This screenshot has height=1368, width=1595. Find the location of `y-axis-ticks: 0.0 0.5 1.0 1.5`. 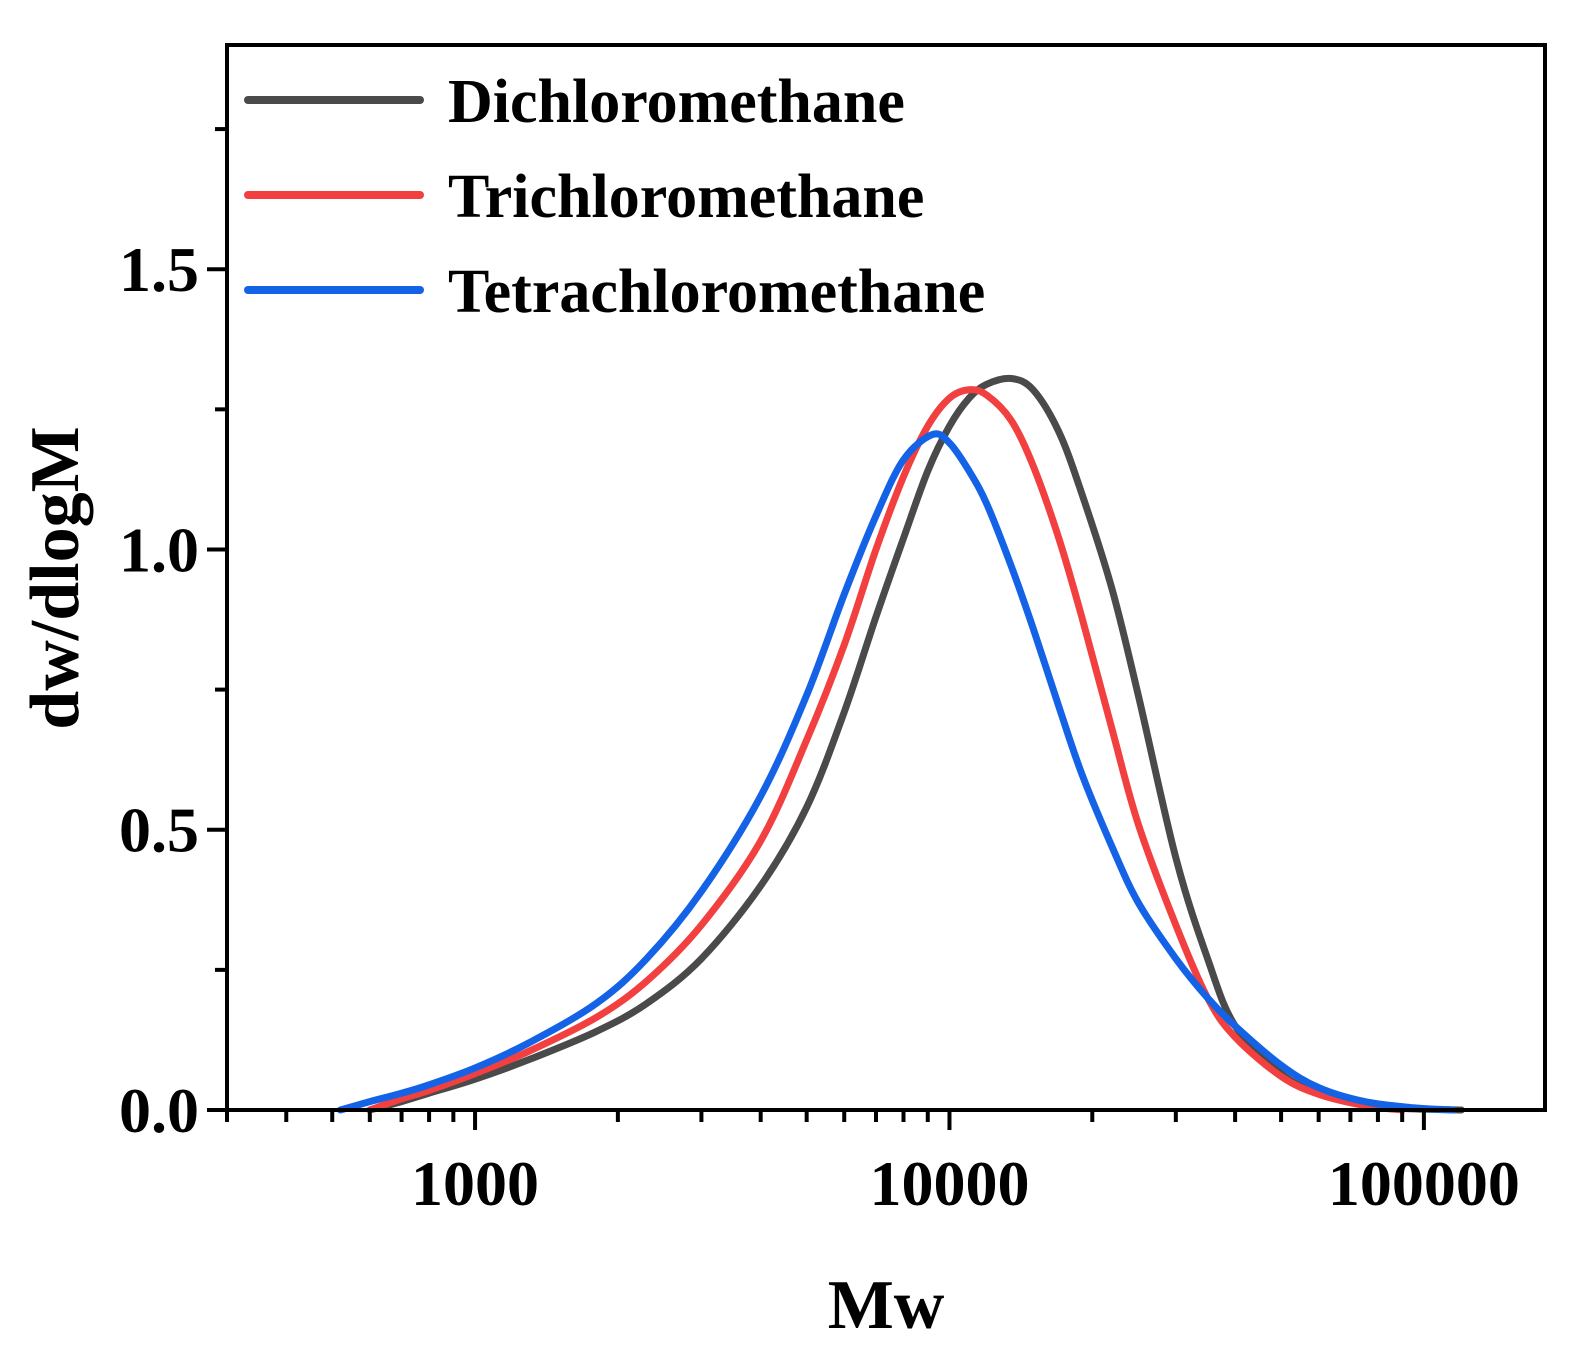

y-axis-ticks: 0.0 0.5 1.0 1.5 is located at coordinates (173, 636).